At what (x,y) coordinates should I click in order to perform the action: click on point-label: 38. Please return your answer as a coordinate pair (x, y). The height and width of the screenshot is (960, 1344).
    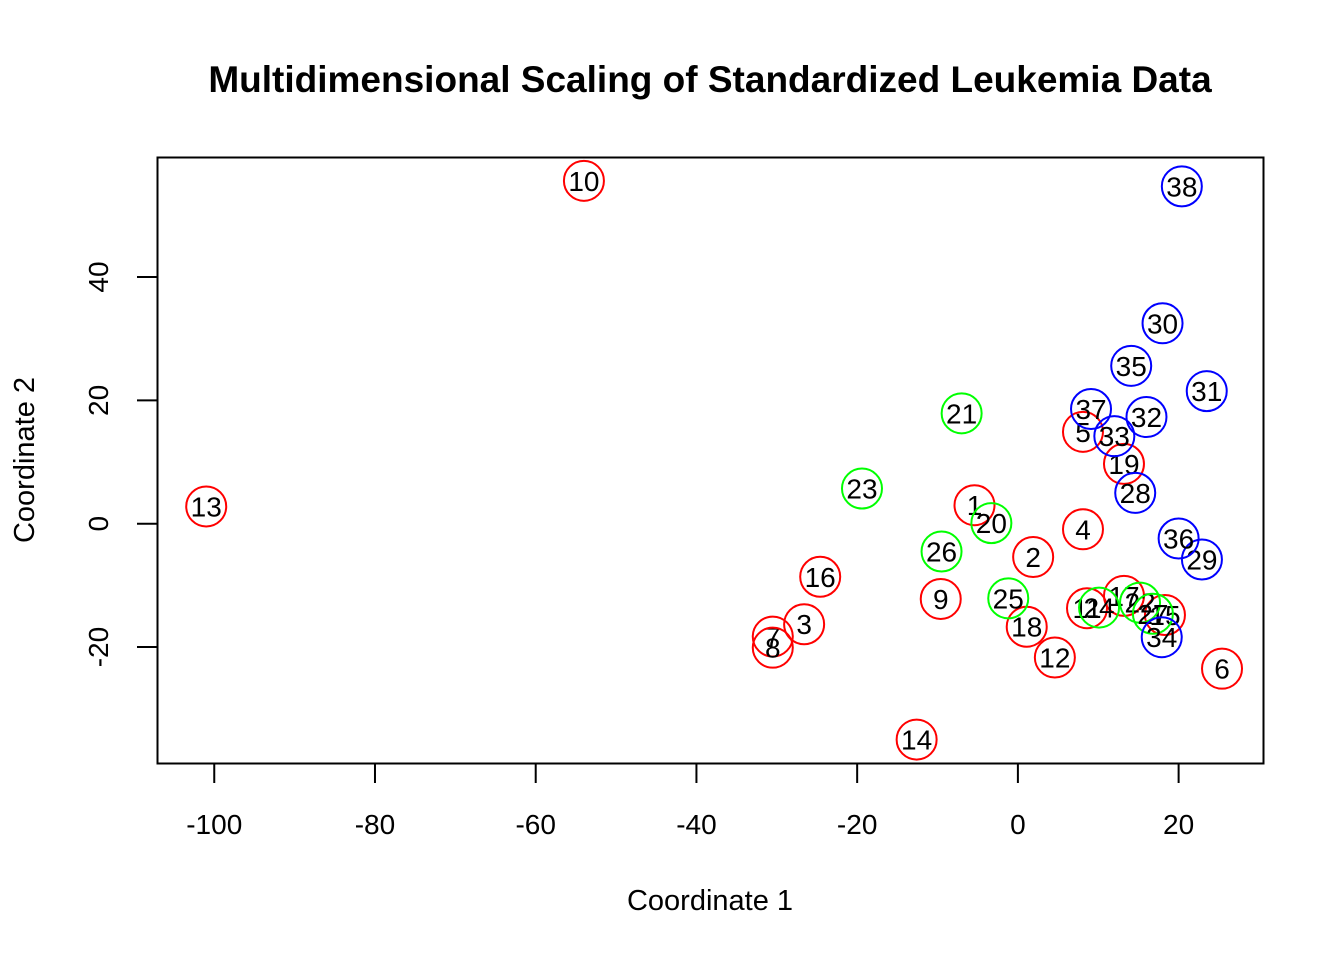
    Looking at the image, I should click on (1181, 186).